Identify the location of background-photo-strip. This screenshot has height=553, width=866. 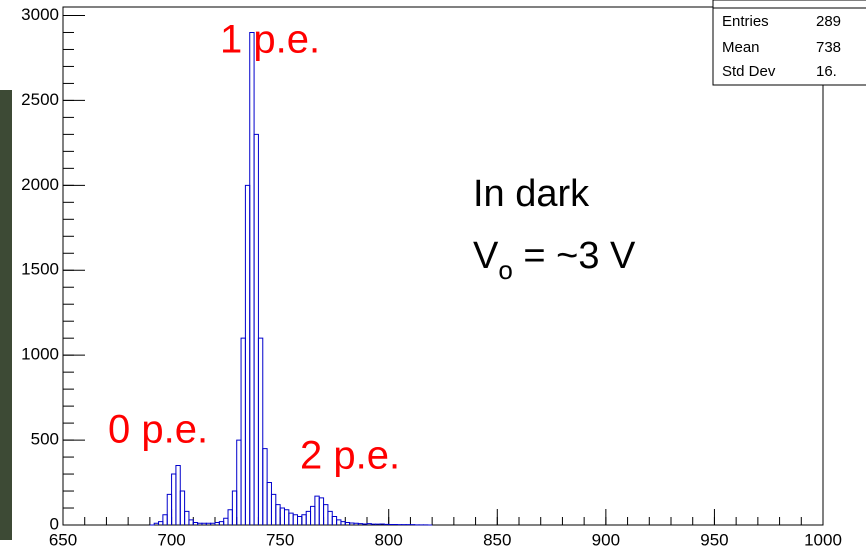
(6, 315).